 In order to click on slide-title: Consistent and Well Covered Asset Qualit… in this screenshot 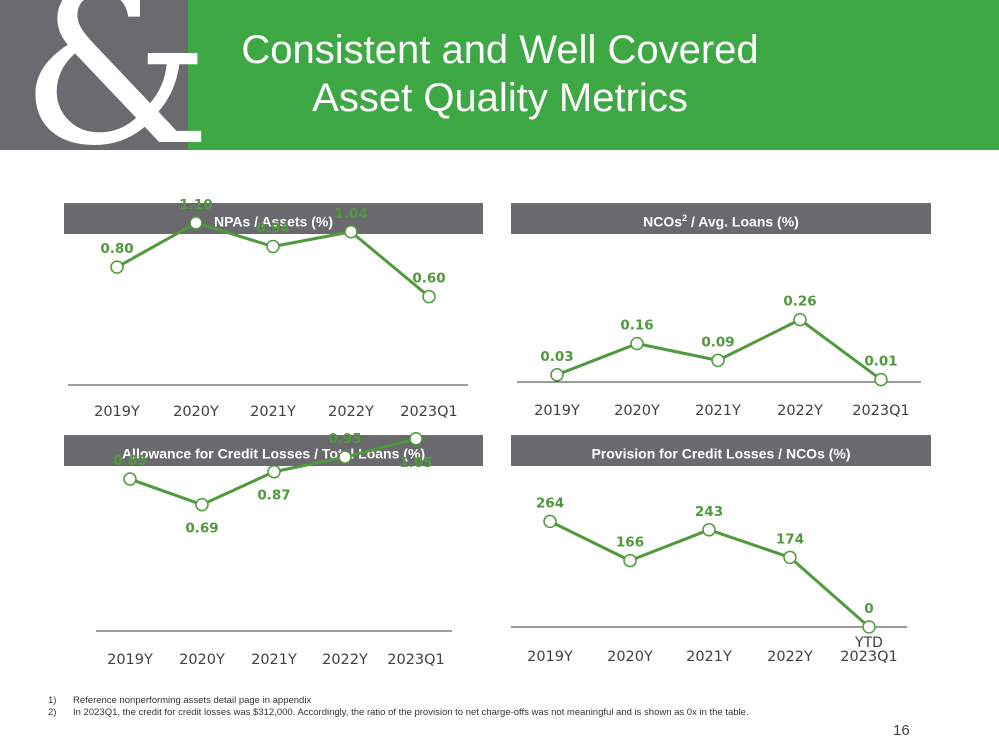, I will do `click(500, 74)`.